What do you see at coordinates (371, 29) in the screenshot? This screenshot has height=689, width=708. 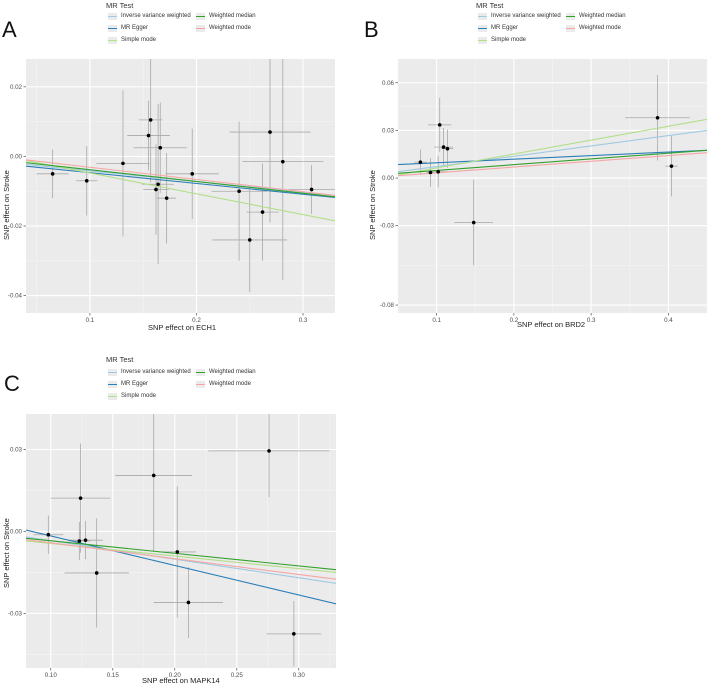 I see `panel-b-label: B` at bounding box center [371, 29].